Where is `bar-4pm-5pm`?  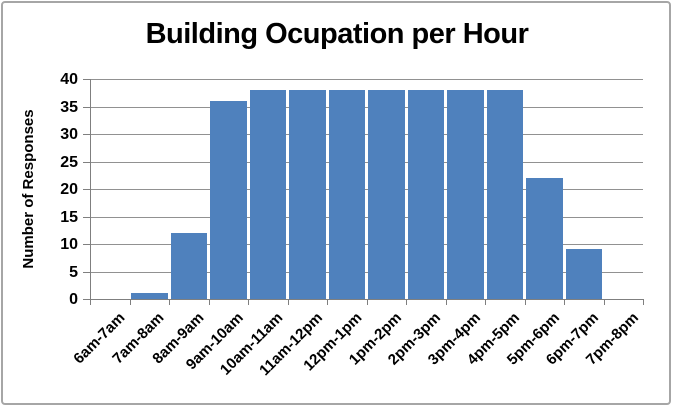 bar-4pm-5pm is located at coordinates (504, 194).